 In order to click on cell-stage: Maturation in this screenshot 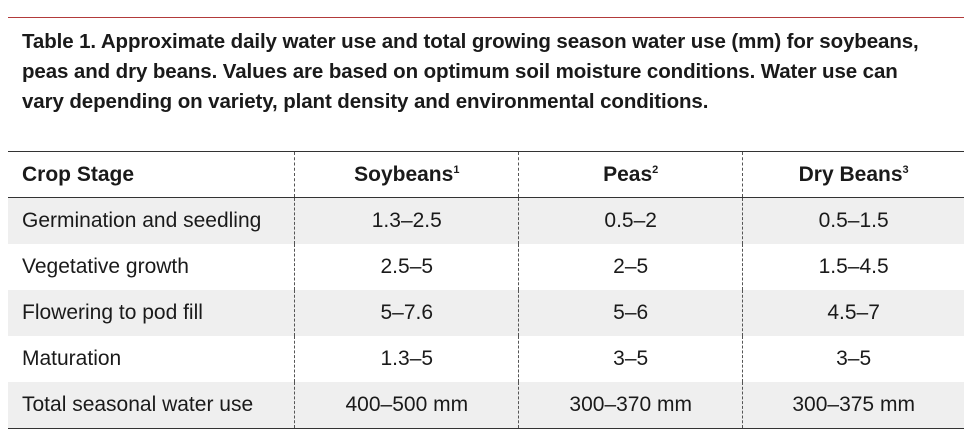, I will do `click(72, 359)`.